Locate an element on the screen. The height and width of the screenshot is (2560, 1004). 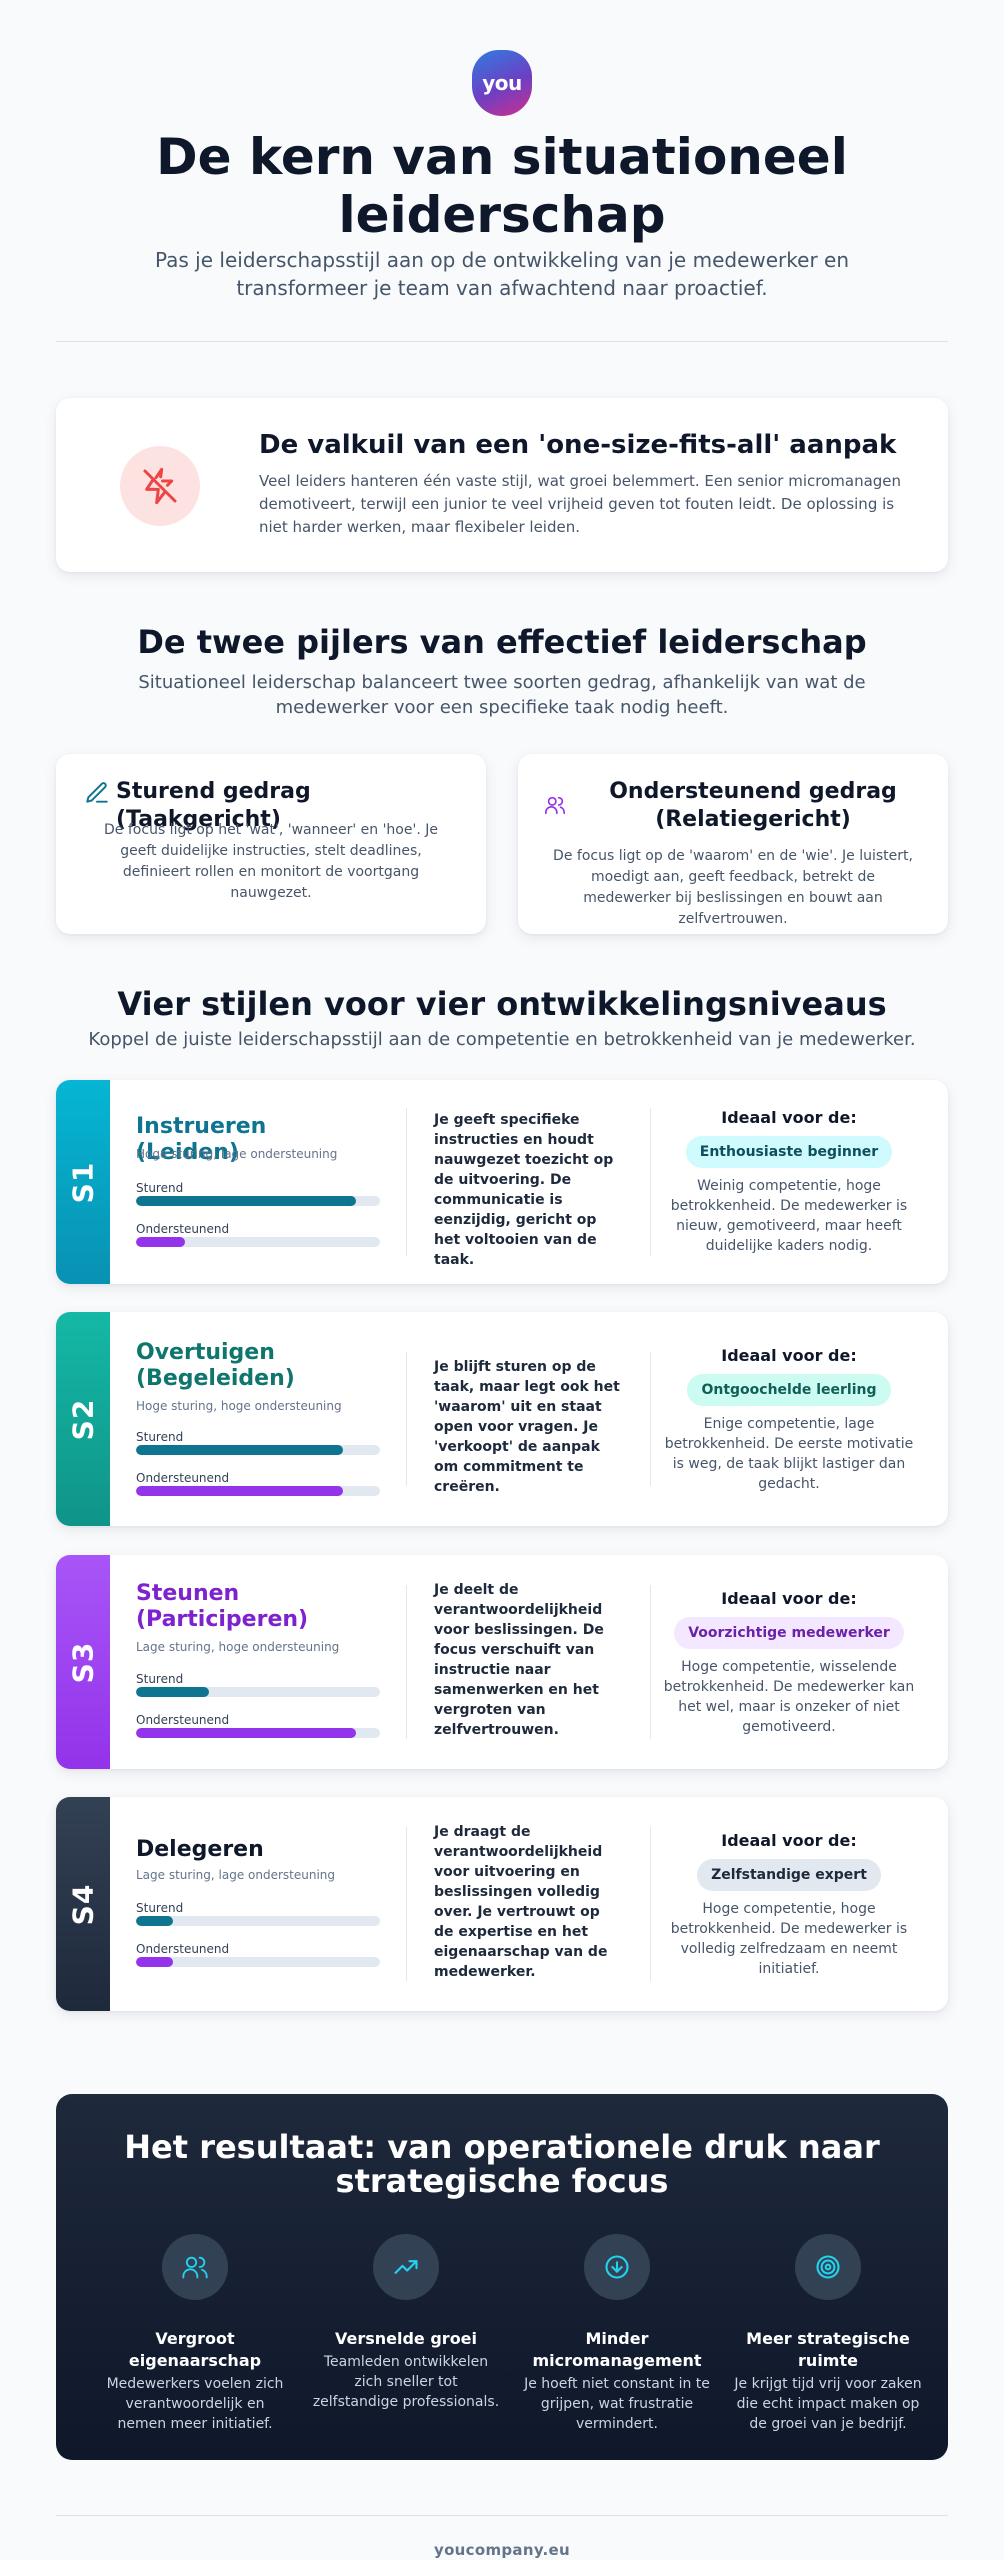
ideal-pill: Zelfstandige expert is located at coordinates (789, 1875).